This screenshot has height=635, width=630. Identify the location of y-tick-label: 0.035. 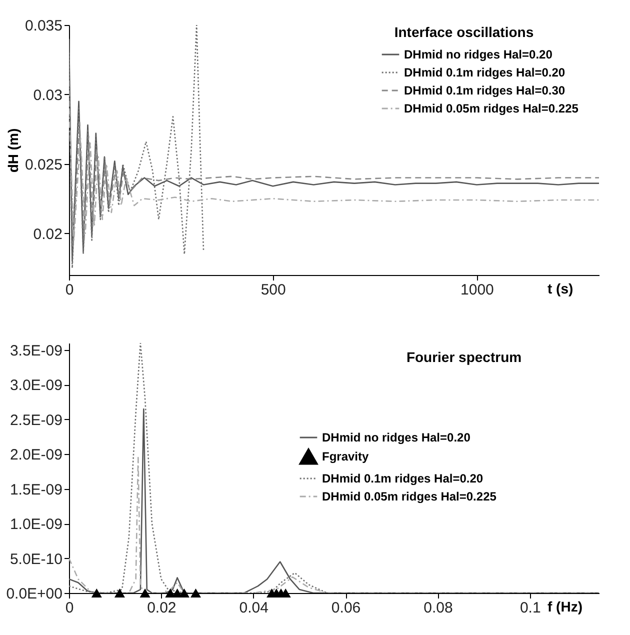
(43, 26).